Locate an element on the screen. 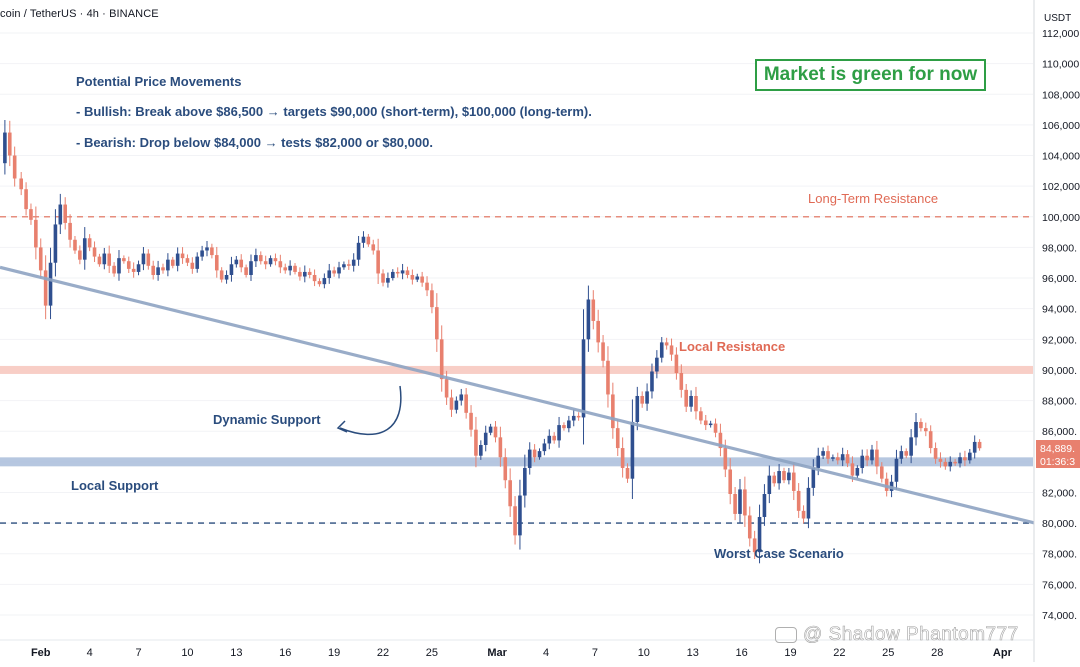  last-price-tag: 84,889. 01:36:3 is located at coordinates (1058, 454).